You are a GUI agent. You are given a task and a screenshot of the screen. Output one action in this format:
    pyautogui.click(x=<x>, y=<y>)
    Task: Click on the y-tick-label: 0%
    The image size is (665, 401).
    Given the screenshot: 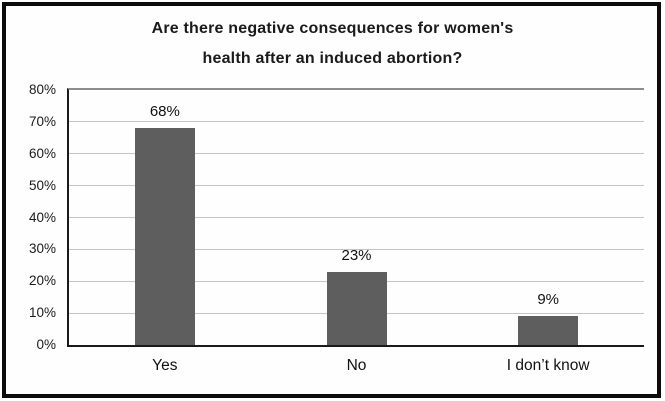 What is the action you would take?
    pyautogui.click(x=46, y=344)
    